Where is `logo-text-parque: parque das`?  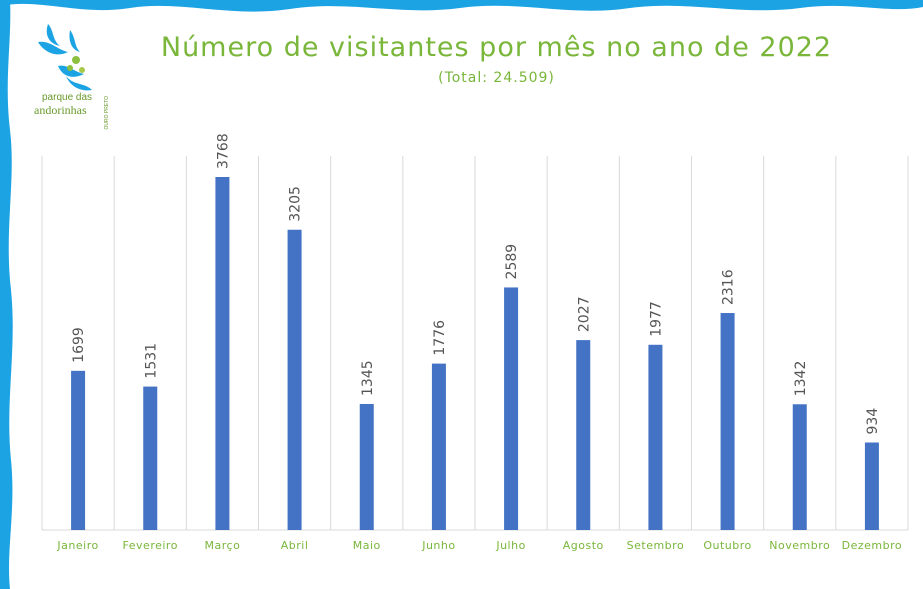
logo-text-parque: parque das is located at coordinates (67, 97).